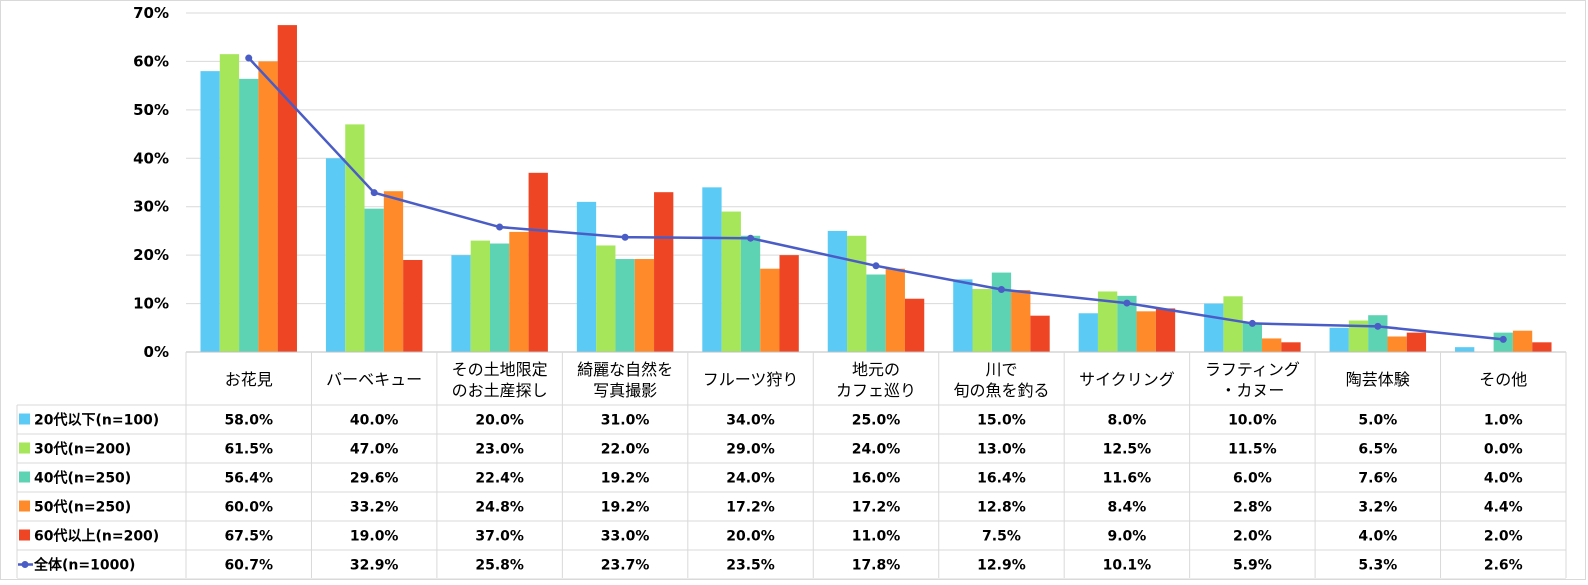 The image size is (1588, 585). Describe the element at coordinates (82, 478) in the screenshot. I see `series-label: 40代(n=250)` at that location.